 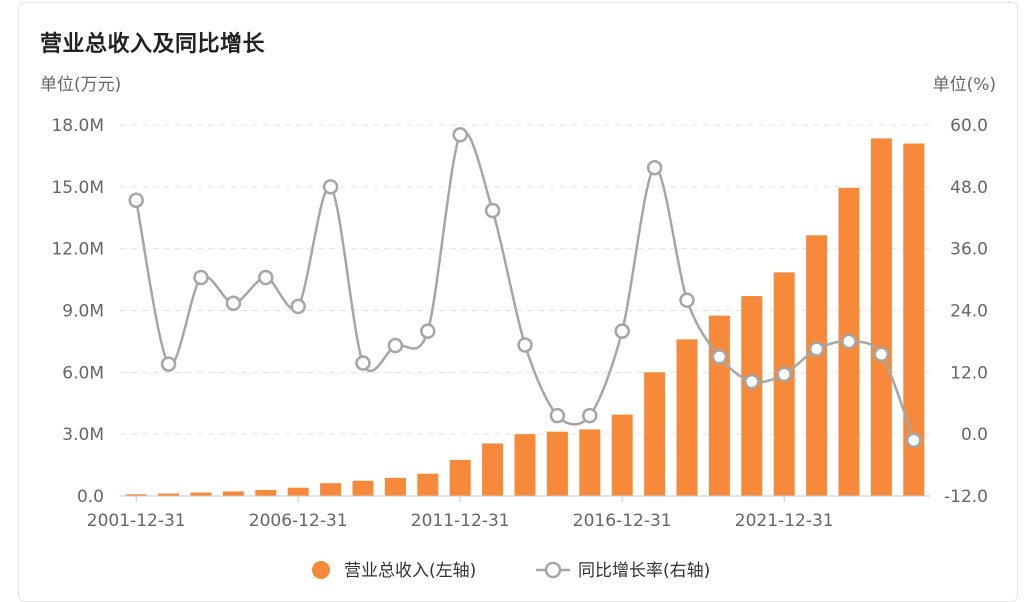 What do you see at coordinates (622, 521) in the screenshot?
I see `x-tick-label: 2016-12-31` at bounding box center [622, 521].